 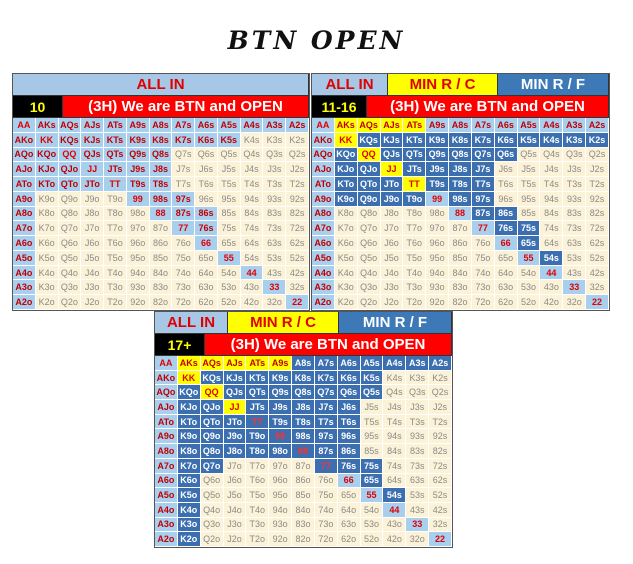 What do you see at coordinates (47, 243) in the screenshot?
I see `hand-cell-K6o: K6o` at bounding box center [47, 243].